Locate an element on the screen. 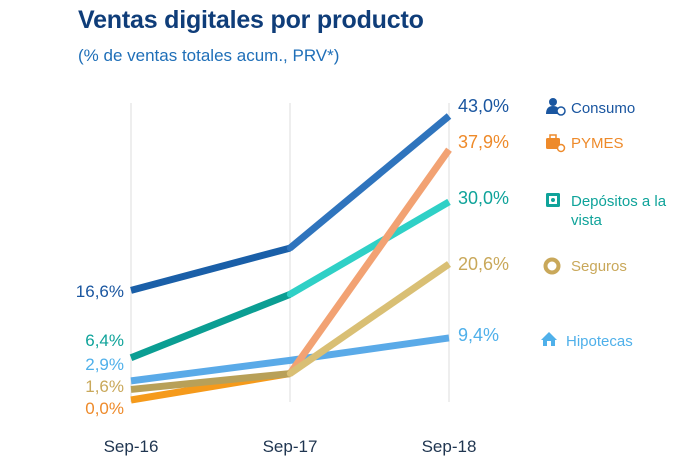 This screenshot has width=682, height=469. safe-icon is located at coordinates (553, 200).